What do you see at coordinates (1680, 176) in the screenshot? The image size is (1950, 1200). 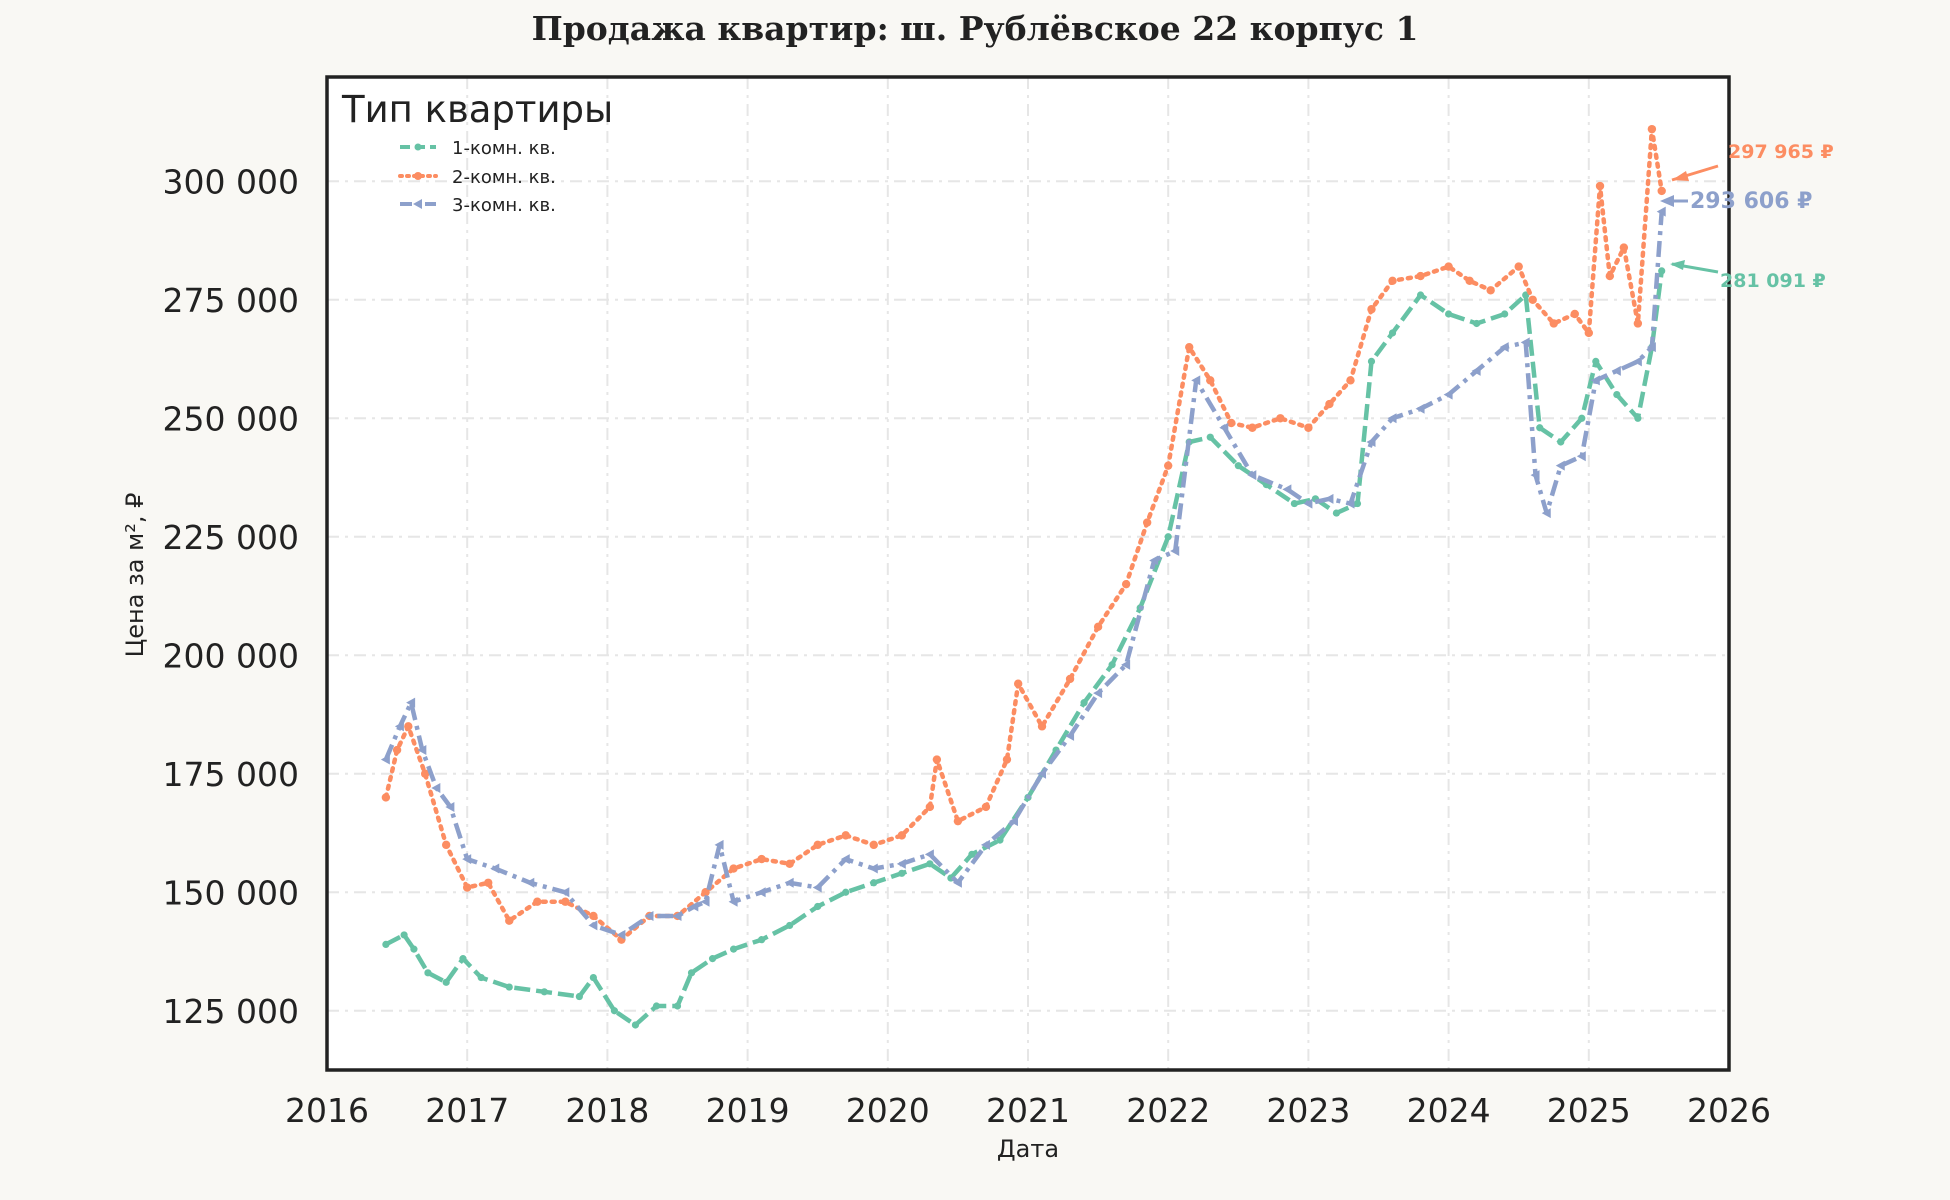 I see `annotation-2room-arrowhead` at bounding box center [1680, 176].